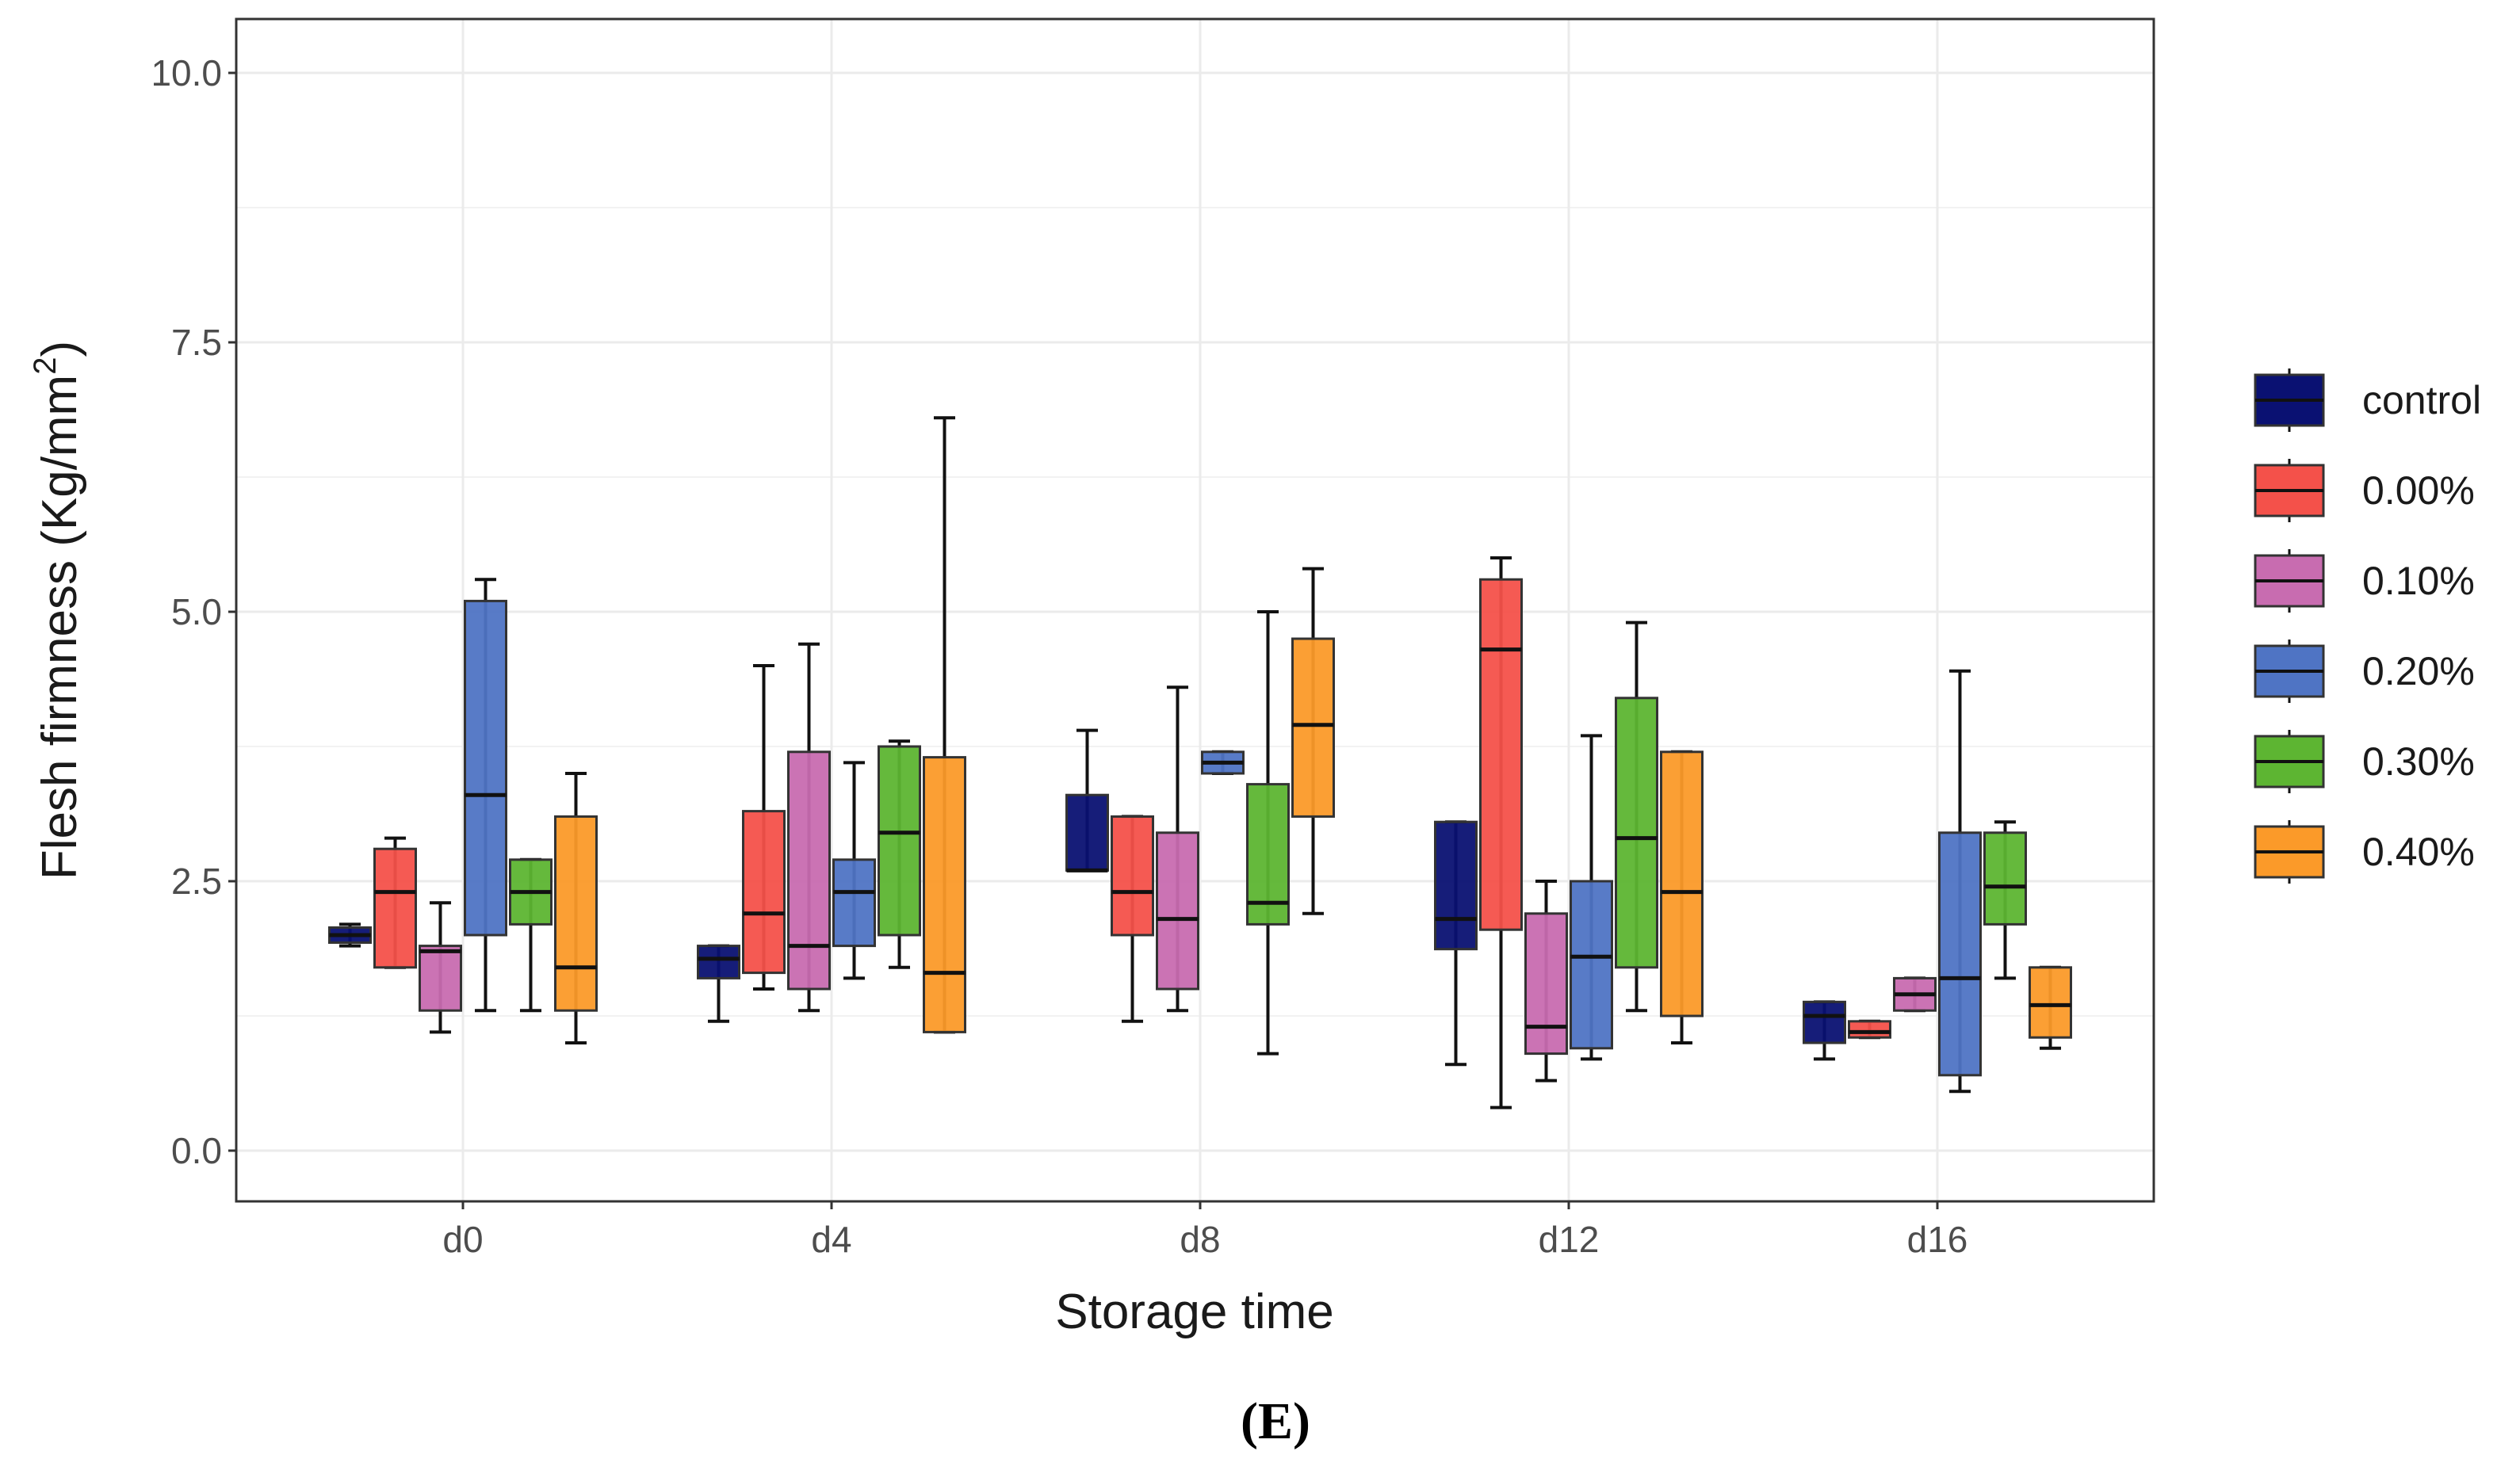 The image size is (2520, 1470). What do you see at coordinates (2418, 852) in the screenshot?
I see `legend-label: 0.40%` at bounding box center [2418, 852].